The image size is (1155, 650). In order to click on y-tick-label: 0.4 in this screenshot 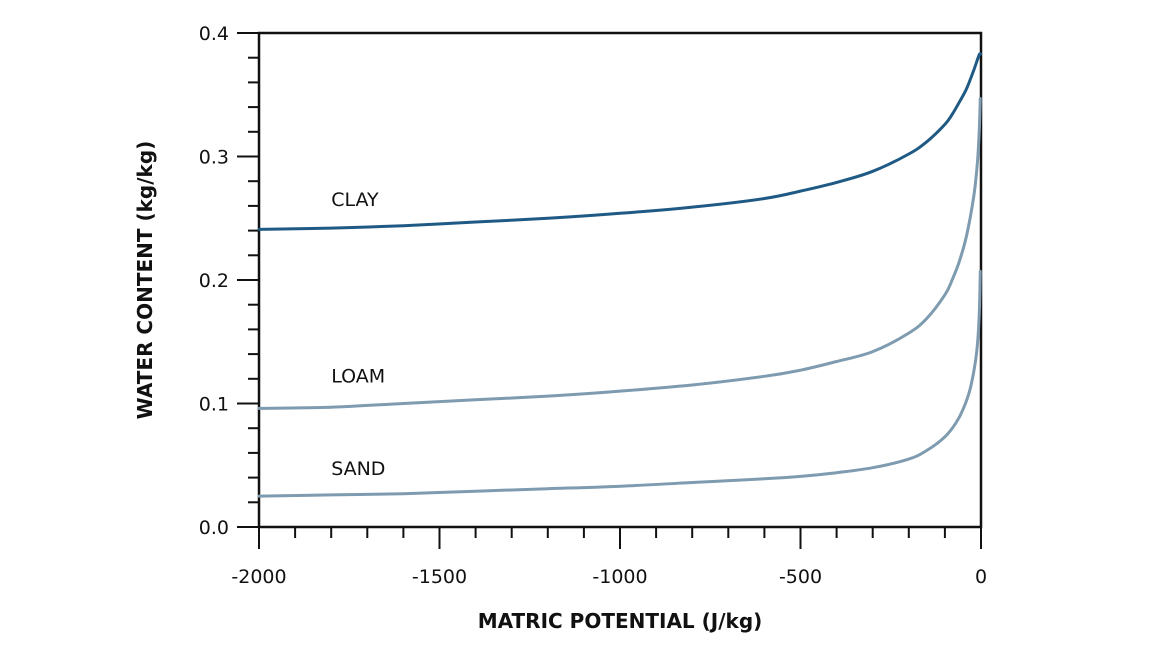, I will do `click(214, 34)`.